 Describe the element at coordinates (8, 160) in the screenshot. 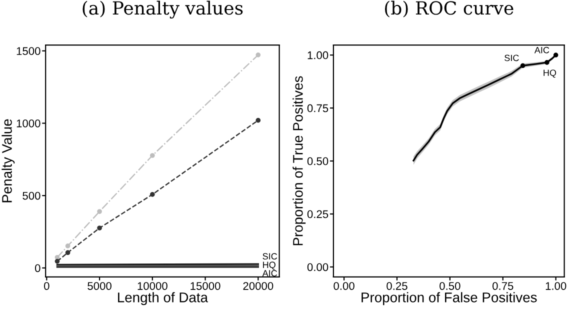

I see `y-axis-title: Penalty Value` at that location.